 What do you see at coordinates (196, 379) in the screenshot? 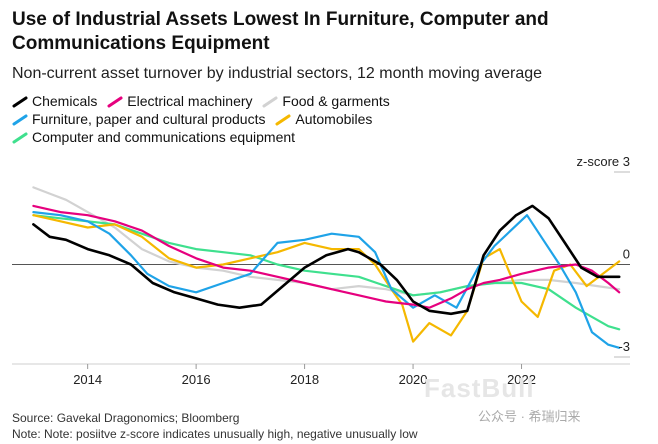
I see `x-tick-label: 2016` at bounding box center [196, 379].